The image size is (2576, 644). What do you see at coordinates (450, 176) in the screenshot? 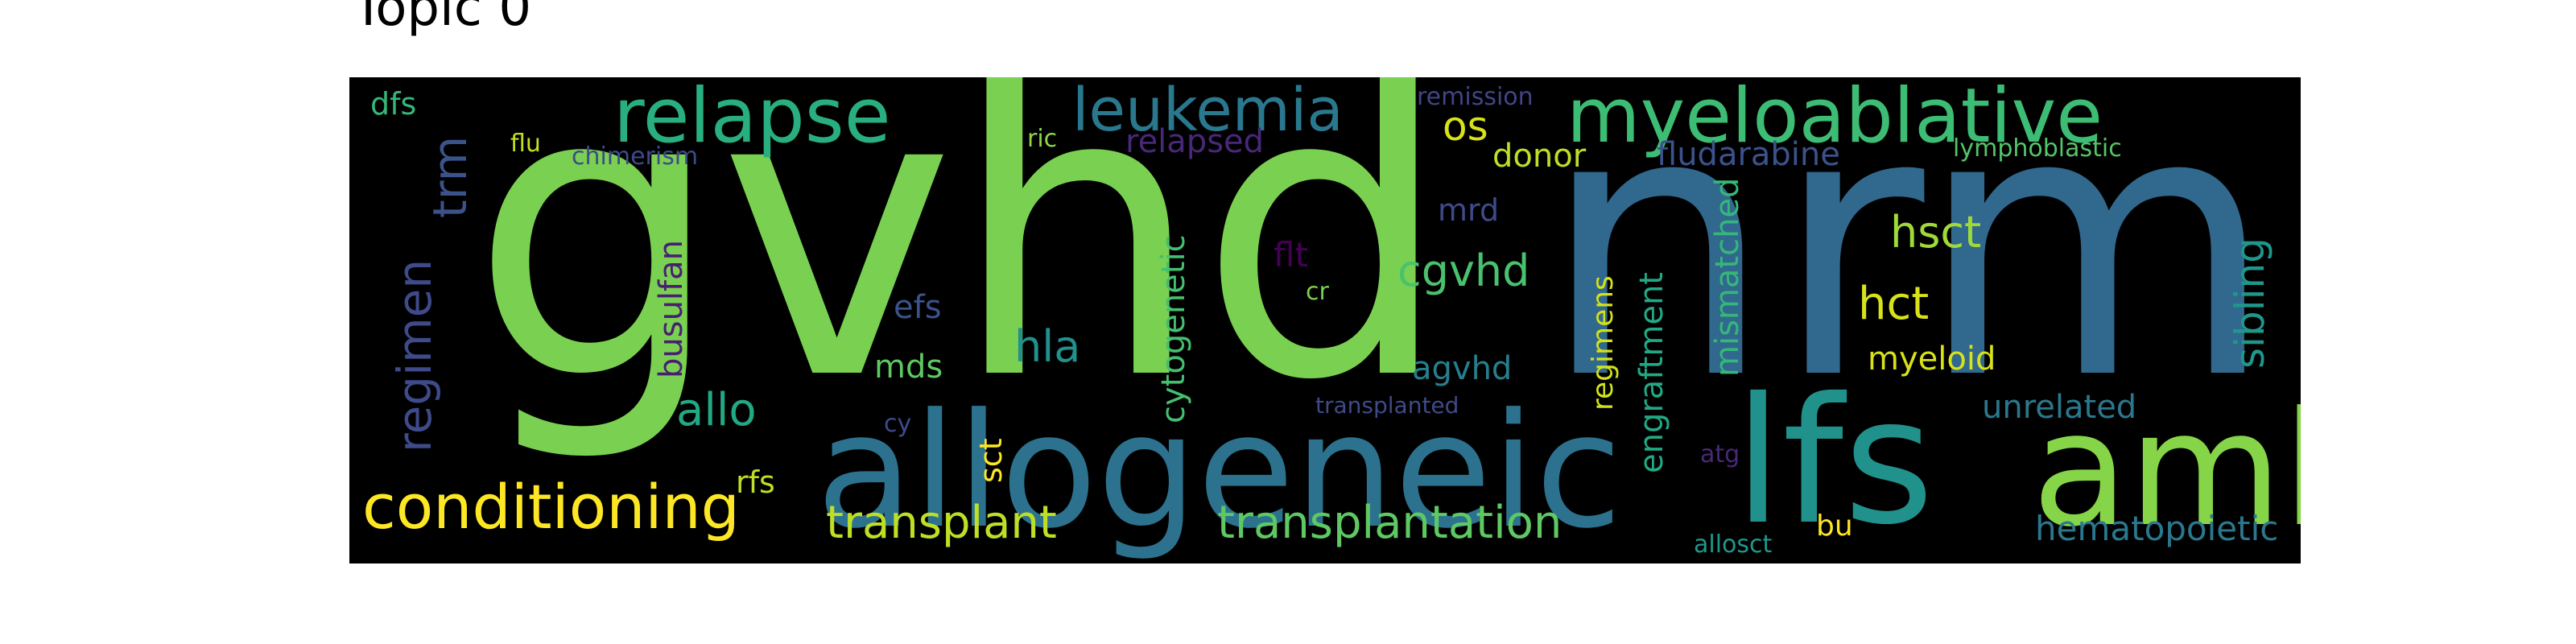
I see `word-trm: trm` at bounding box center [450, 176].